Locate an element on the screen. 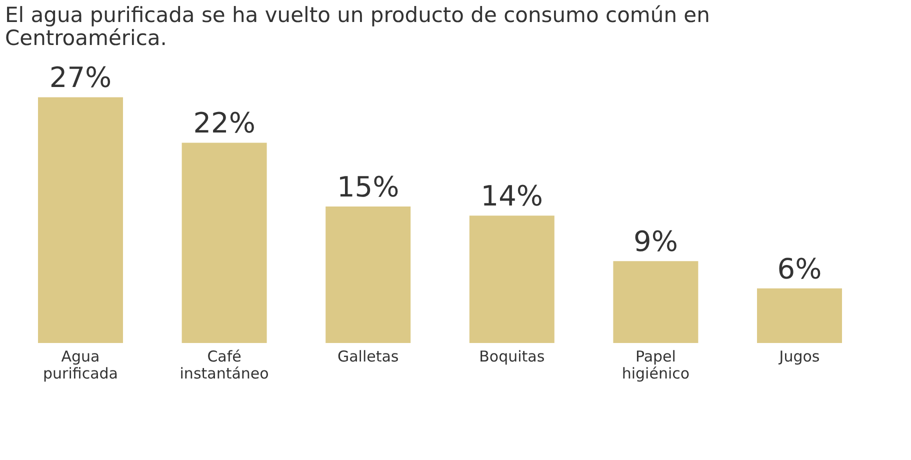 Image resolution: width=911 pixels, height=460 pixels. data-label: 22% is located at coordinates (224, 123).